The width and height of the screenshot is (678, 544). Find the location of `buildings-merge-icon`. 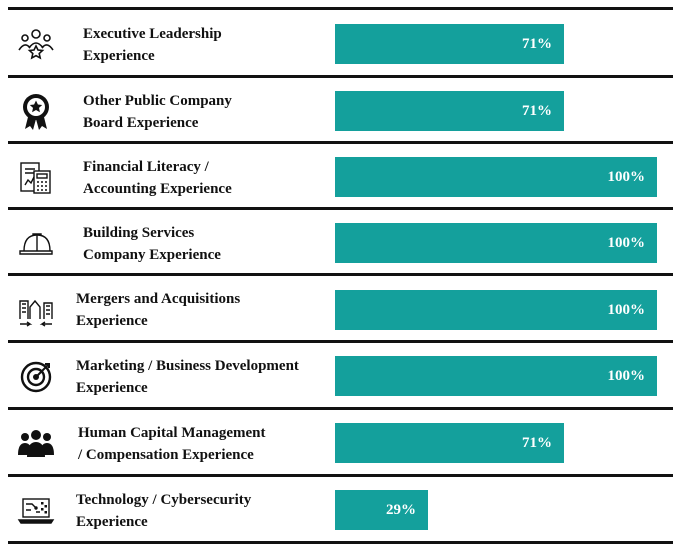

buildings-merge-icon is located at coordinates (36, 309).